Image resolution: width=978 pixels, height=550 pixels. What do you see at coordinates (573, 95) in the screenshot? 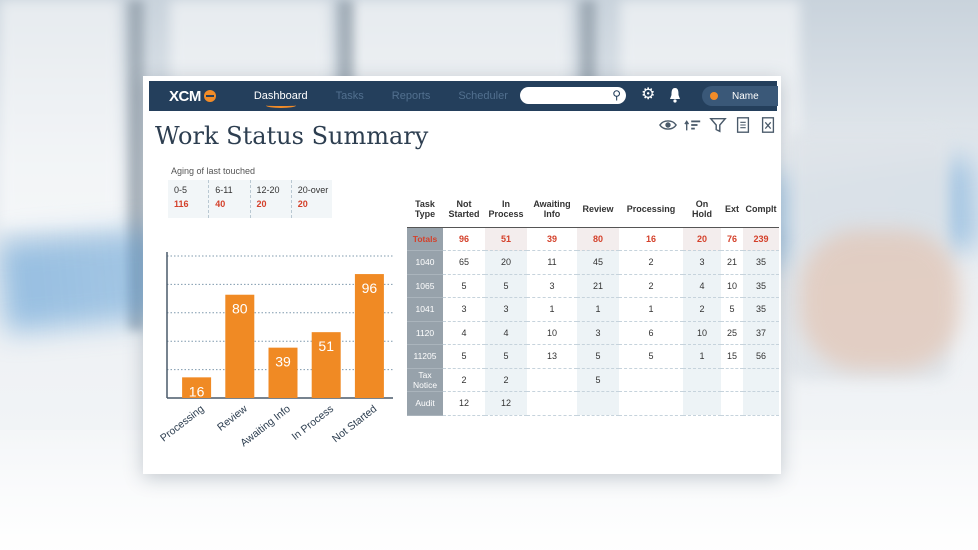
I see `search-input: ⚲` at bounding box center [573, 95].